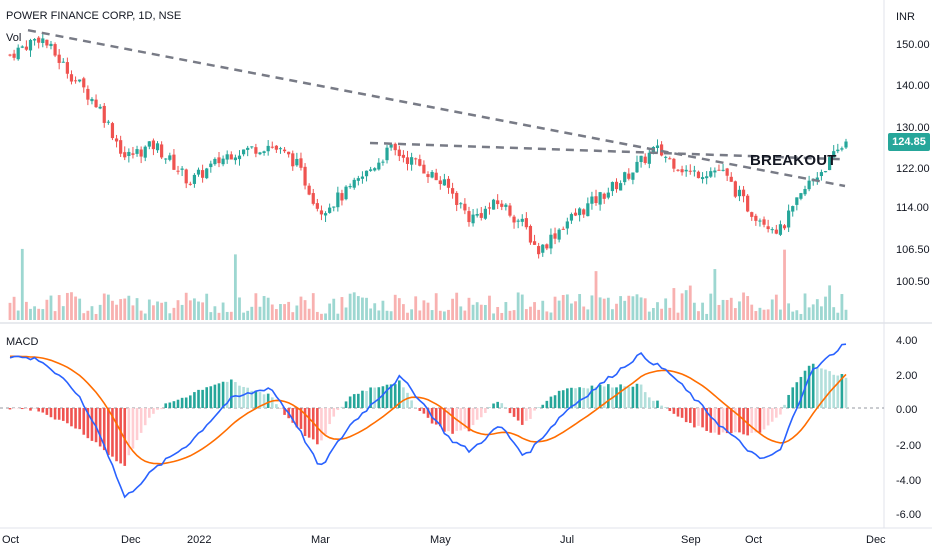 The height and width of the screenshot is (555, 932). Describe the element at coordinates (14, 38) in the screenshot. I see `volume-label: Vol` at that location.